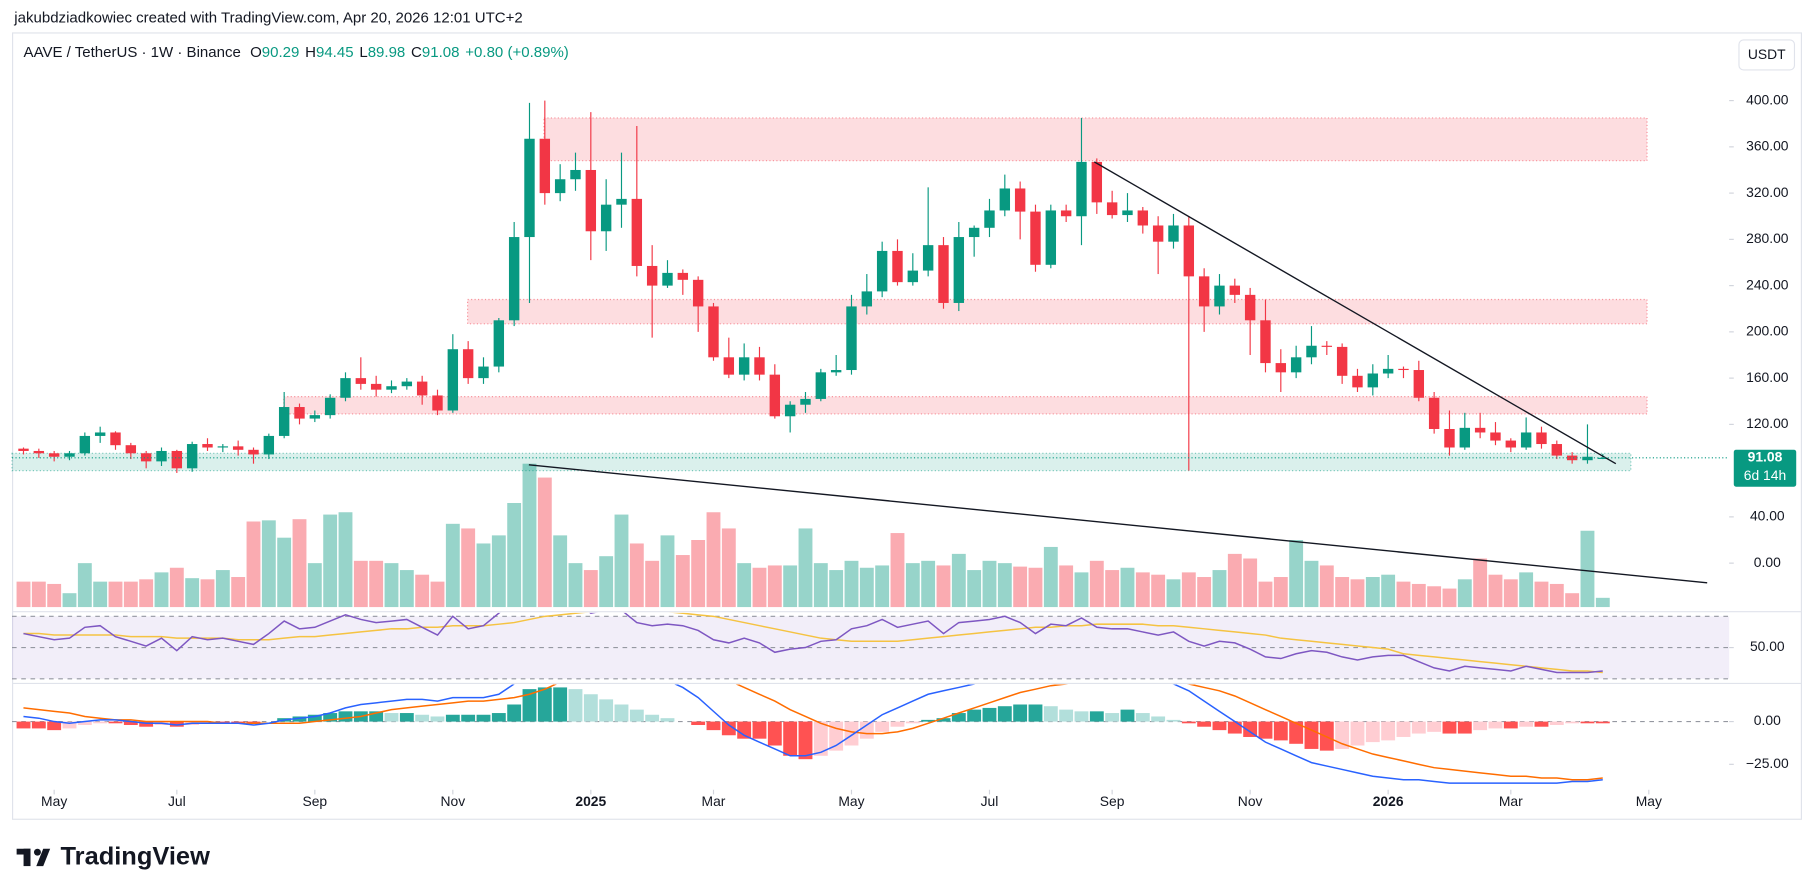 This screenshot has width=1814, height=895. Describe the element at coordinates (1765, 468) in the screenshot. I see `price-label-box` at that location.